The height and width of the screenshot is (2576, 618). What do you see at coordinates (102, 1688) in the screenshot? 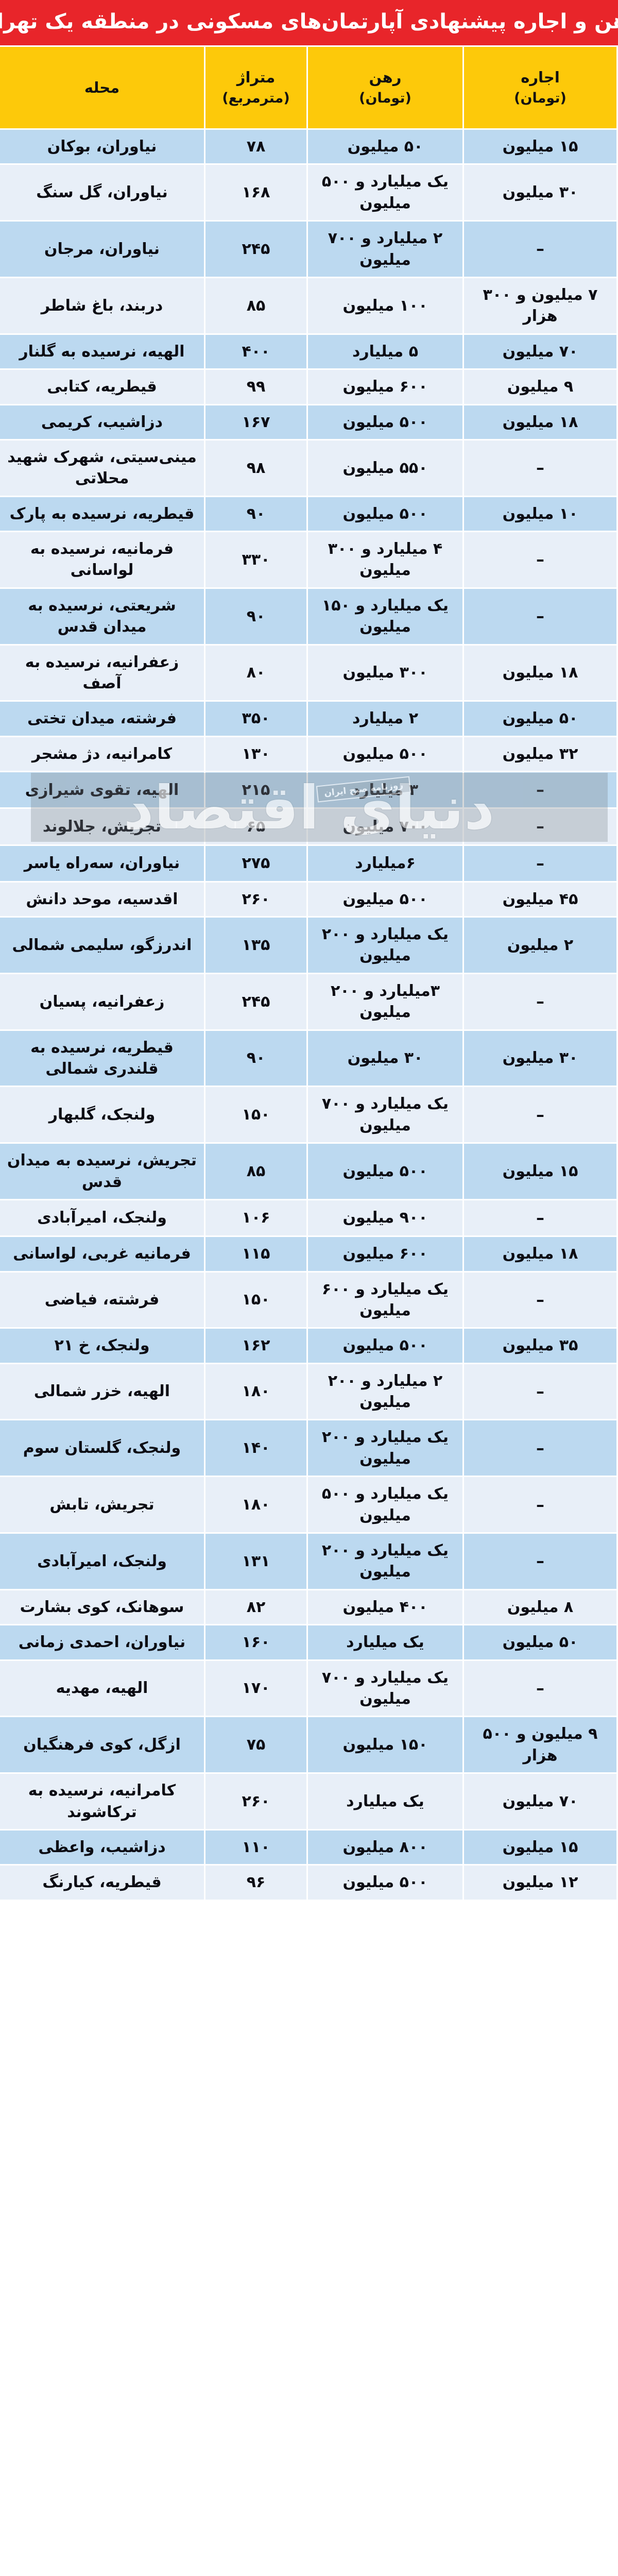
I see `cell-mahale: الهیه، مهدیه` at bounding box center [102, 1688].